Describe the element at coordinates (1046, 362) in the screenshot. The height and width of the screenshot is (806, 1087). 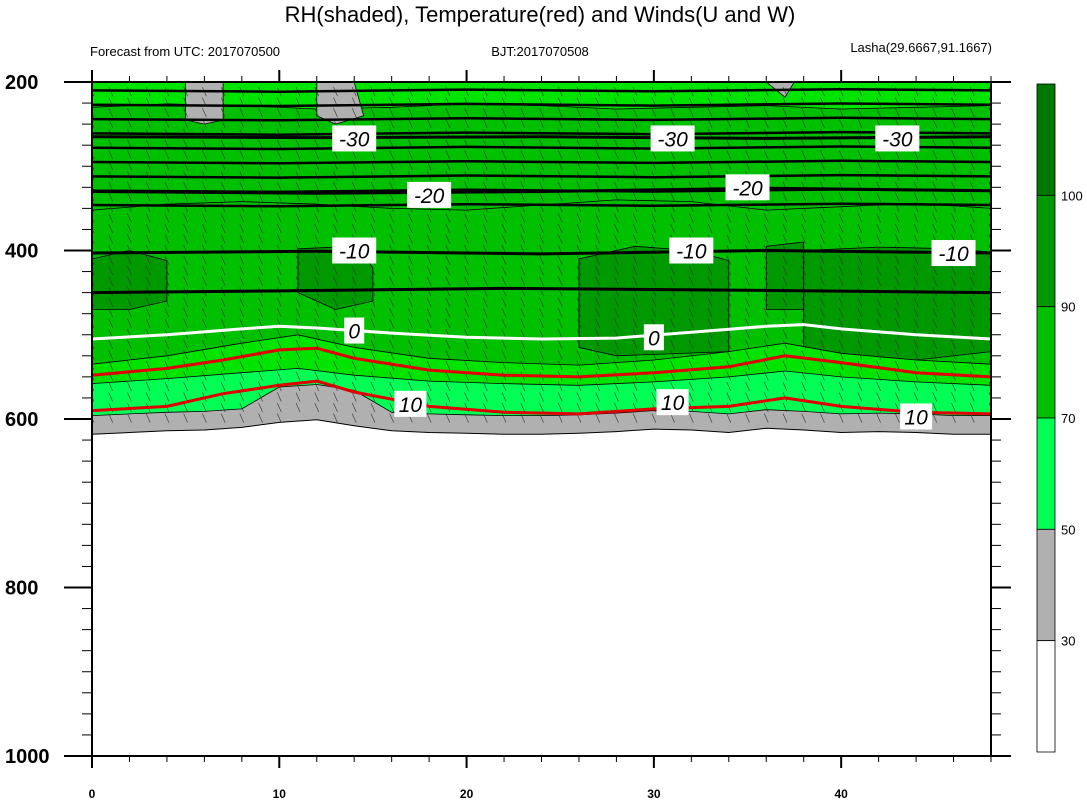
I see `colorbar-swatch` at that location.